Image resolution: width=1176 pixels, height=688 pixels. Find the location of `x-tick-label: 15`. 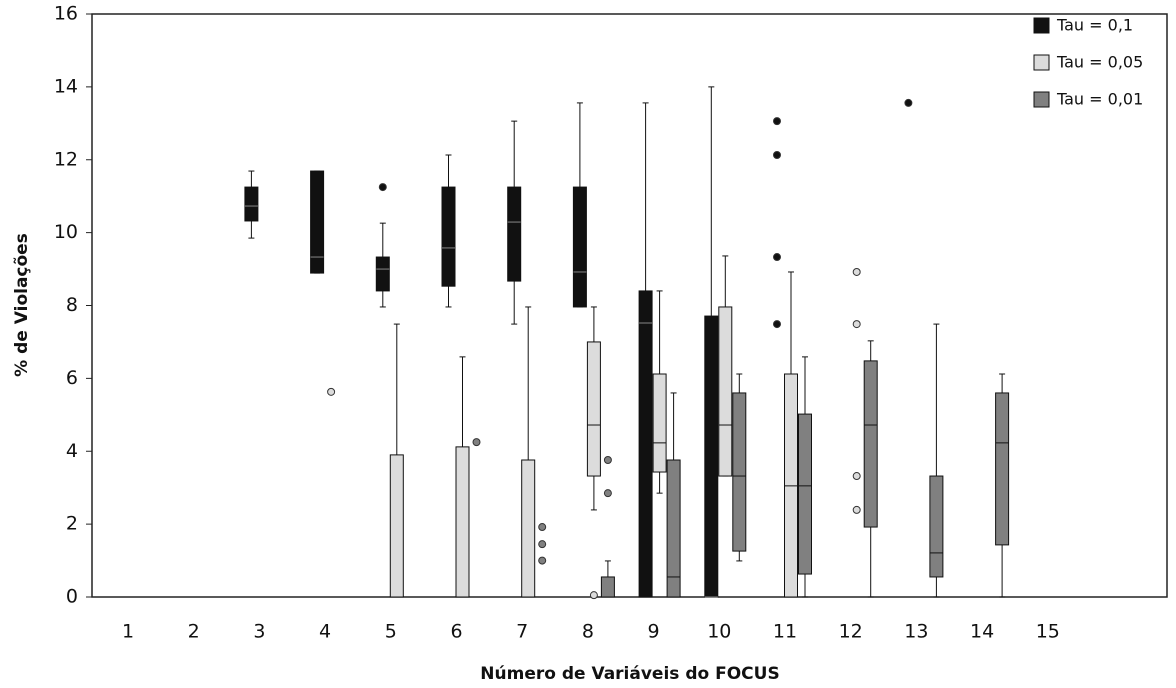

x-tick-label: 15 is located at coordinates (1048, 632).